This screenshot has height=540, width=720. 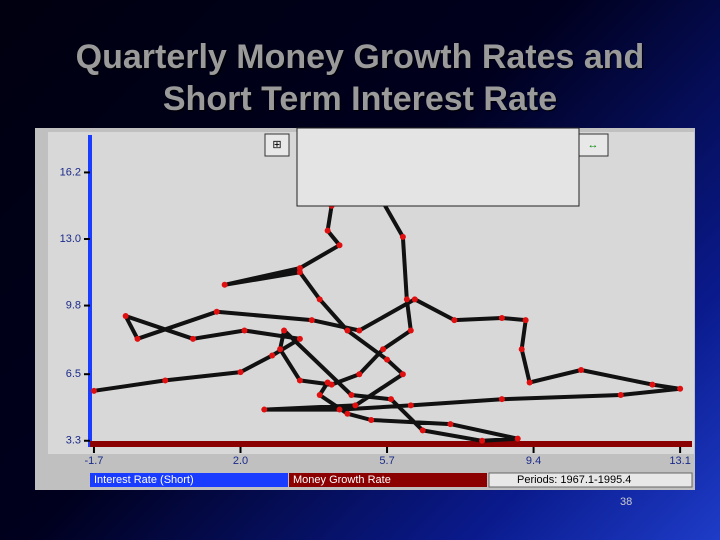 I want to click on stats-panel, so click(x=438, y=167).